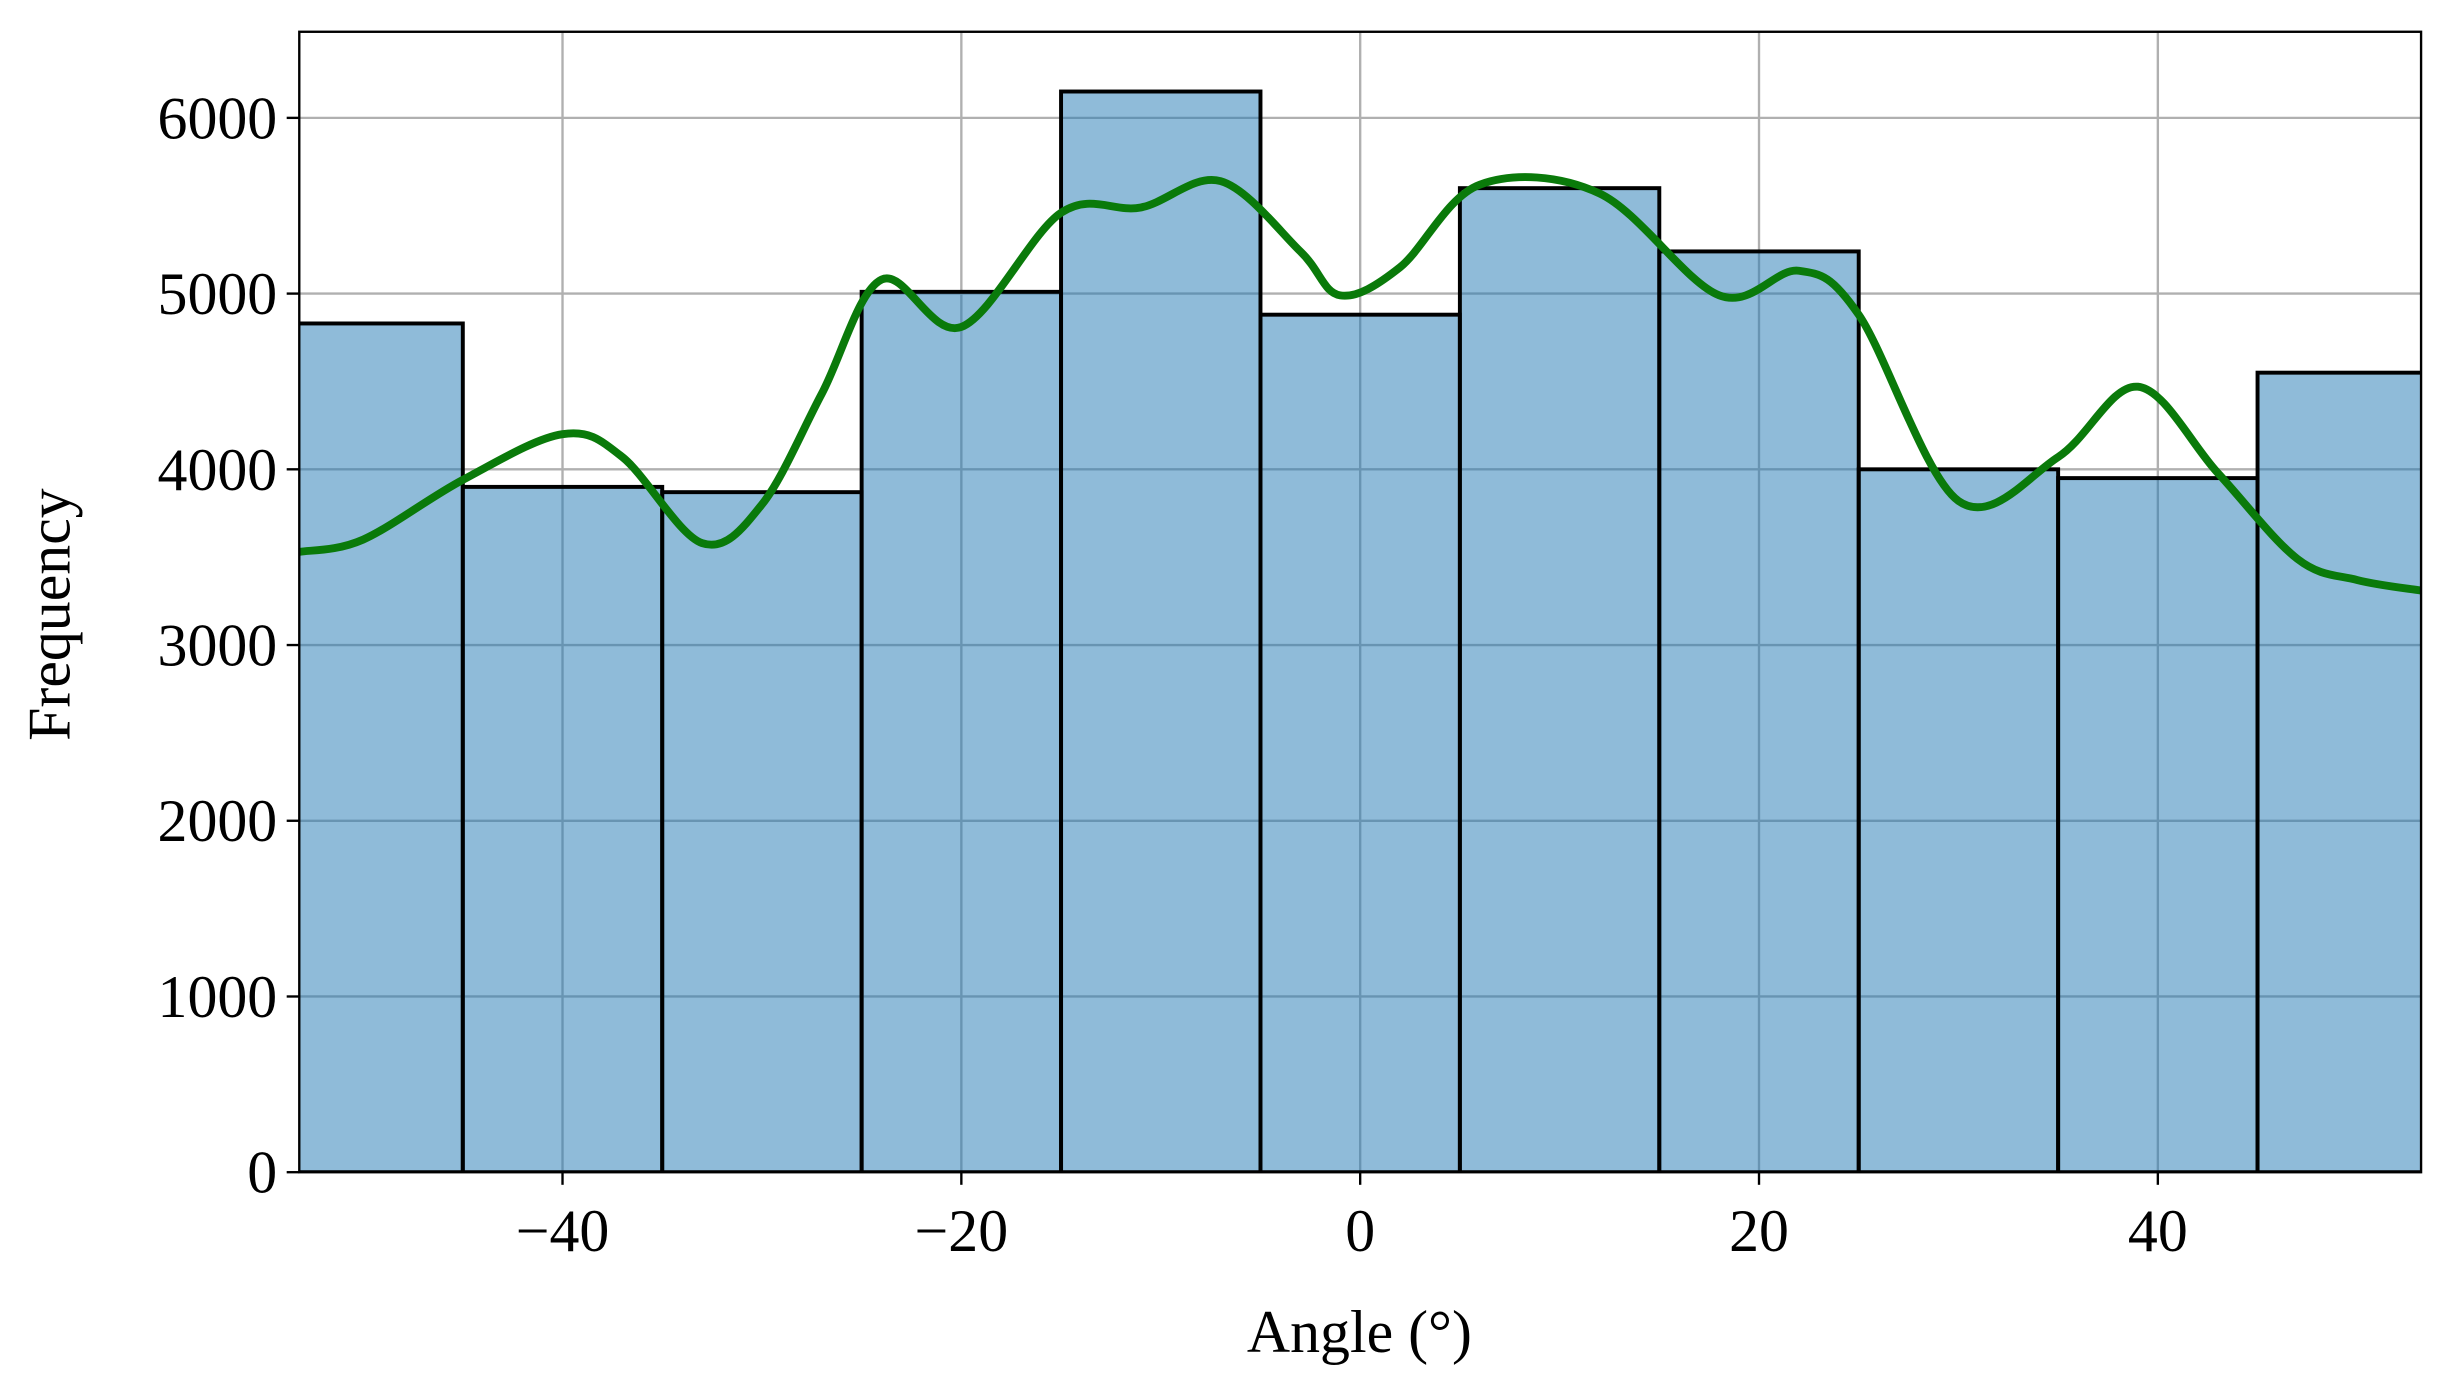 The width and height of the screenshot is (2451, 1393). What do you see at coordinates (218, 470) in the screenshot?
I see `y-tick-label: 4000` at bounding box center [218, 470].